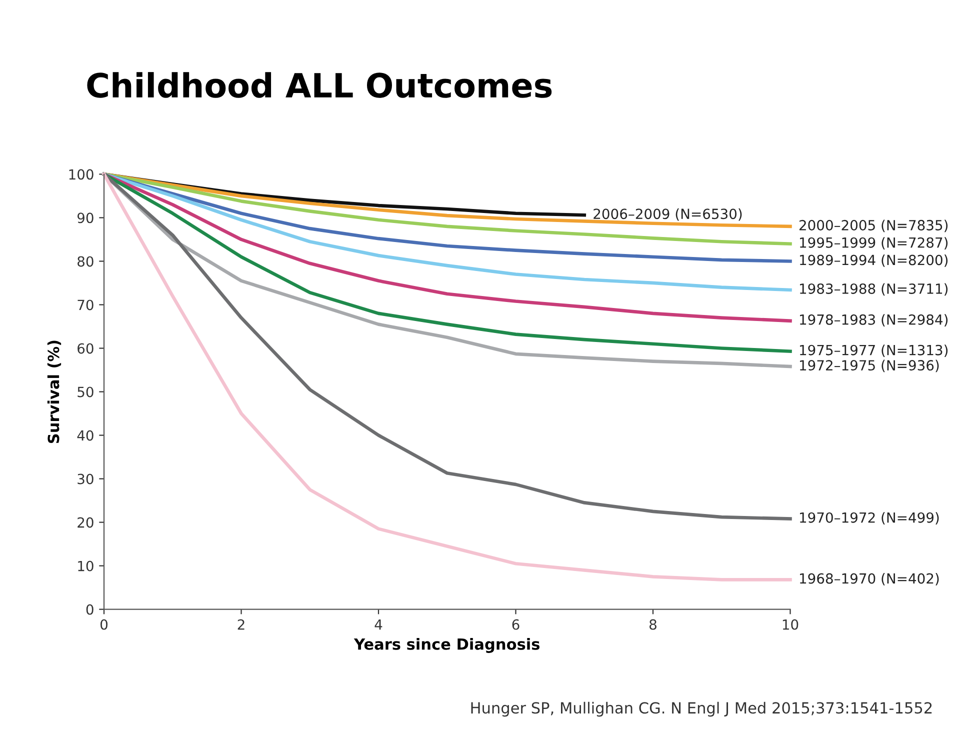 This screenshot has width=972, height=735. What do you see at coordinates (653, 624) in the screenshot?
I see `x-tick-label: 8` at bounding box center [653, 624].